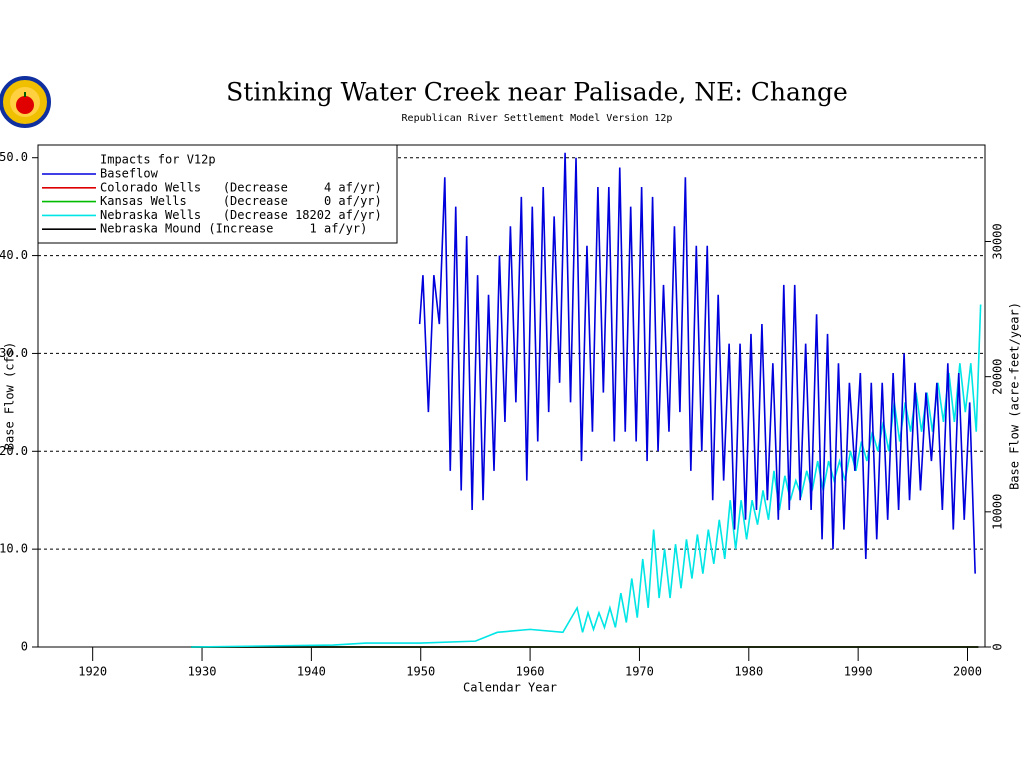  What do you see at coordinates (241, 187) in the screenshot?
I see `legend-label: Colorado Wells (Decrease 4 af/yr)` at bounding box center [241, 187].